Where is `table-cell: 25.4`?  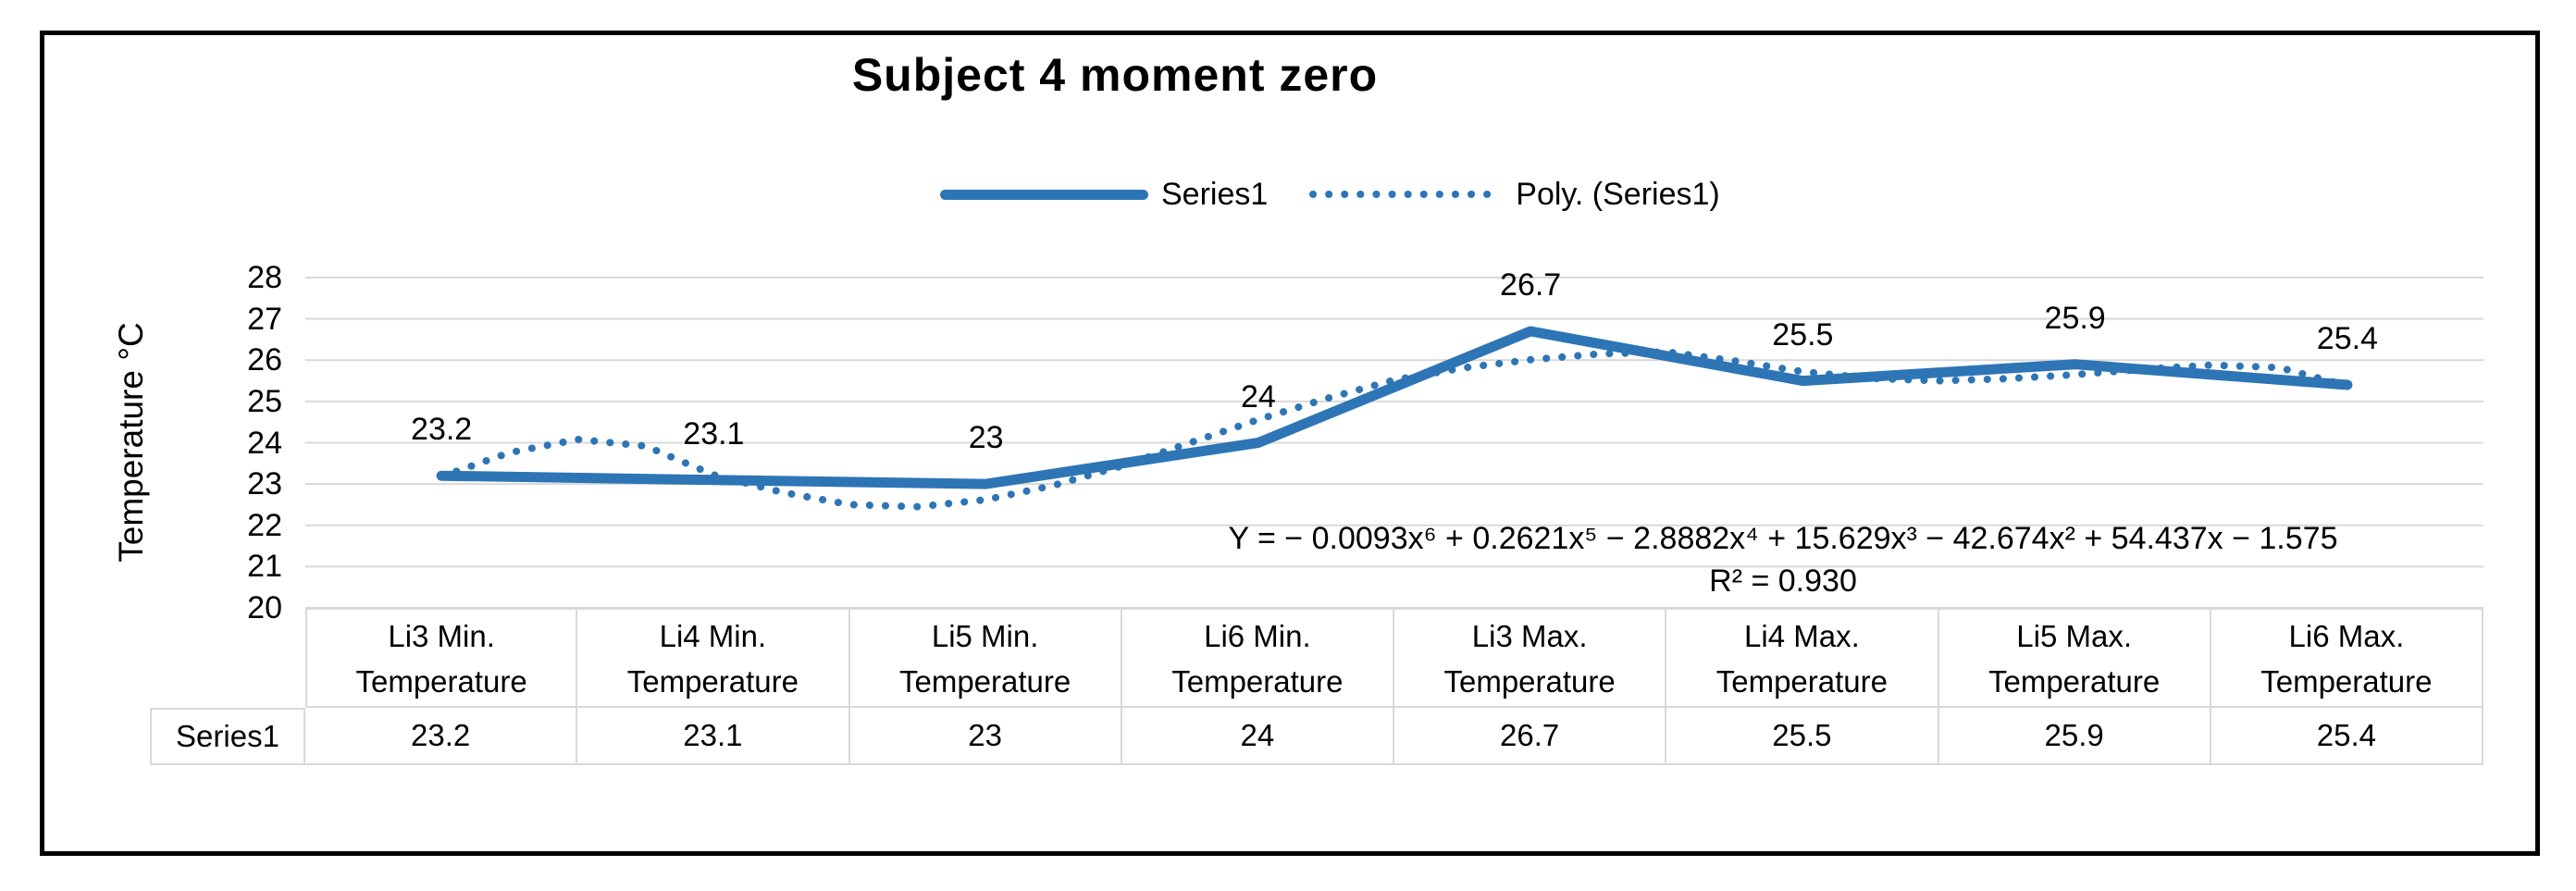 table-cell: 25.4 is located at coordinates (2347, 737).